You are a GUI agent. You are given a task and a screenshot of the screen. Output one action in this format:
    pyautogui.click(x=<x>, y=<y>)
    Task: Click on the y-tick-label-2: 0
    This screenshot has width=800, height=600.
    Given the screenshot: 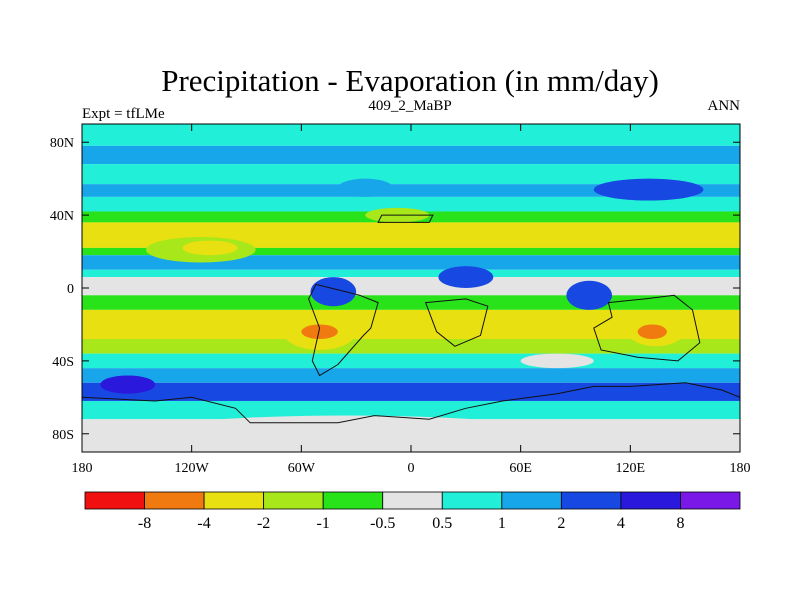 What is the action you would take?
    pyautogui.click(x=70, y=289)
    